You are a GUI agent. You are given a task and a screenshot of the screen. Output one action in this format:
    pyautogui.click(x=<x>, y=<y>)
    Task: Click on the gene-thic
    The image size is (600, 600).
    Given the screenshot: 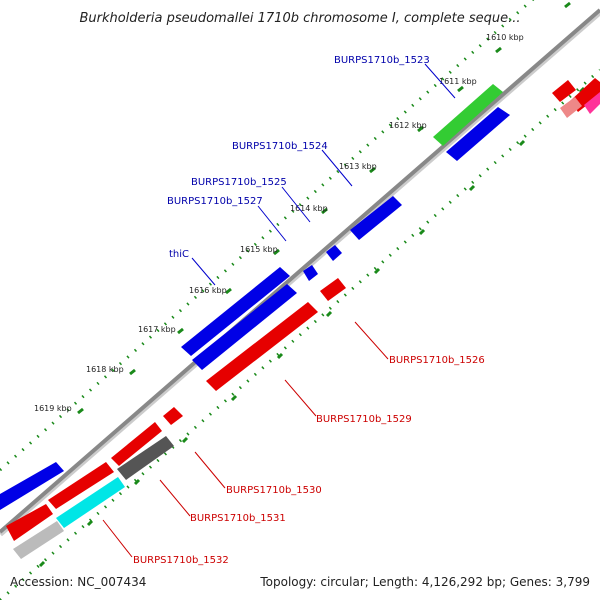 What is the action you would take?
    pyautogui.click(x=235, y=311)
    